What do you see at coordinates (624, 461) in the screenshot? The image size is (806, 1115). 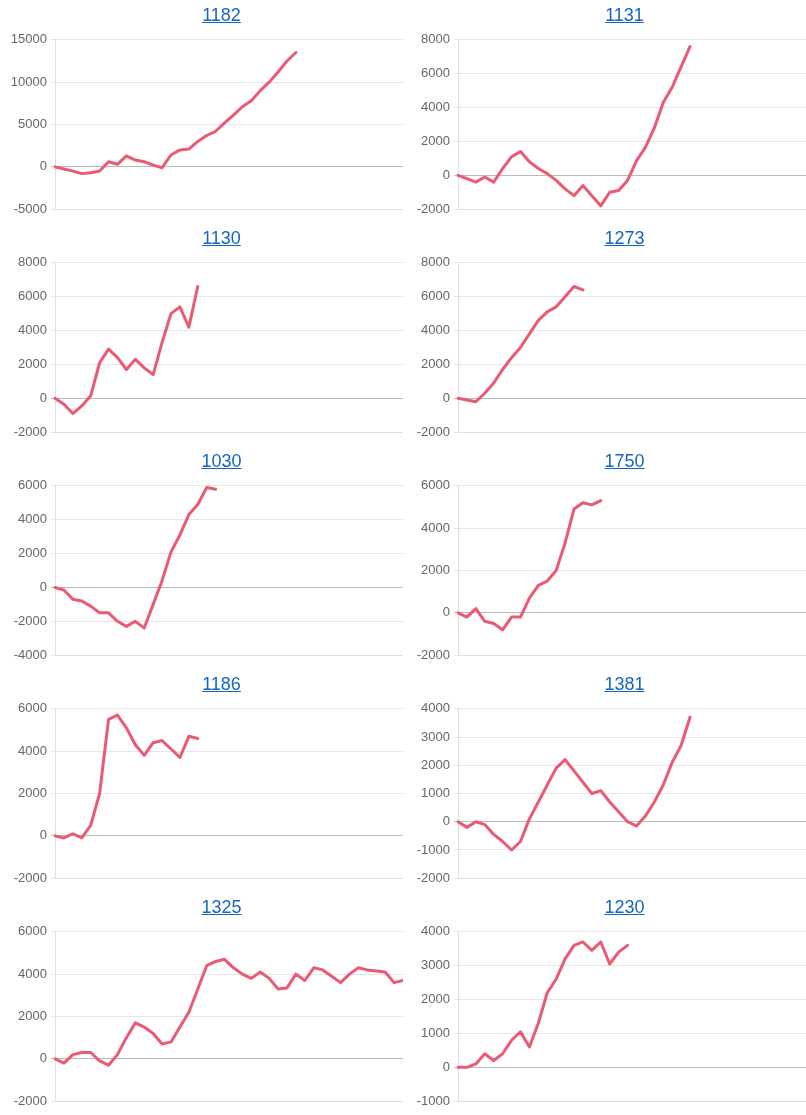 I see `chart-title: 1750` at bounding box center [624, 461].